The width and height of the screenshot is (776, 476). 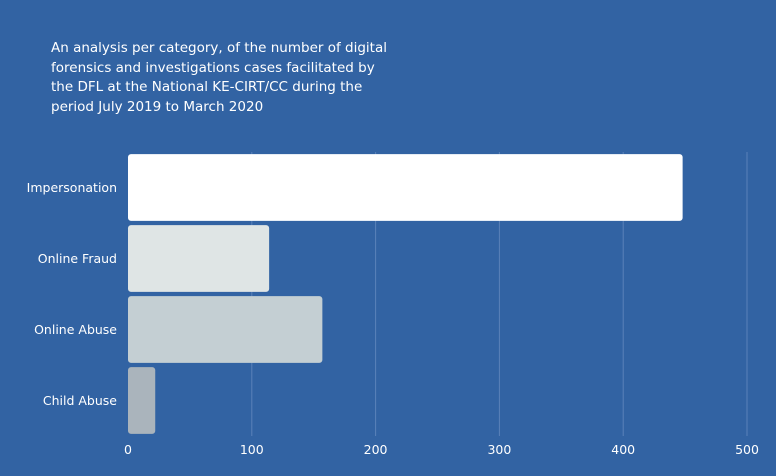 What do you see at coordinates (225, 329) in the screenshot?
I see `bar-online-abuse` at bounding box center [225, 329].